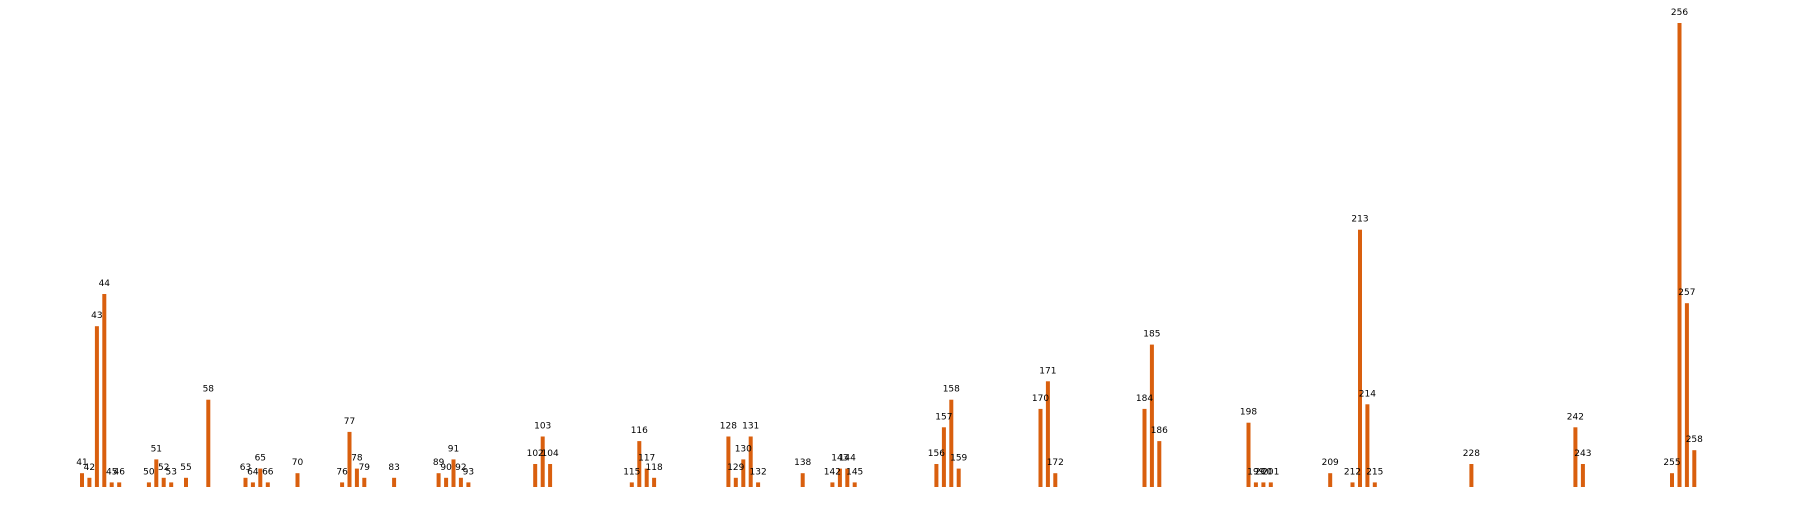 This screenshot has height=505, width=1800. What do you see at coordinates (105, 284) in the screenshot?
I see `bar-label-44: 44` at bounding box center [105, 284].